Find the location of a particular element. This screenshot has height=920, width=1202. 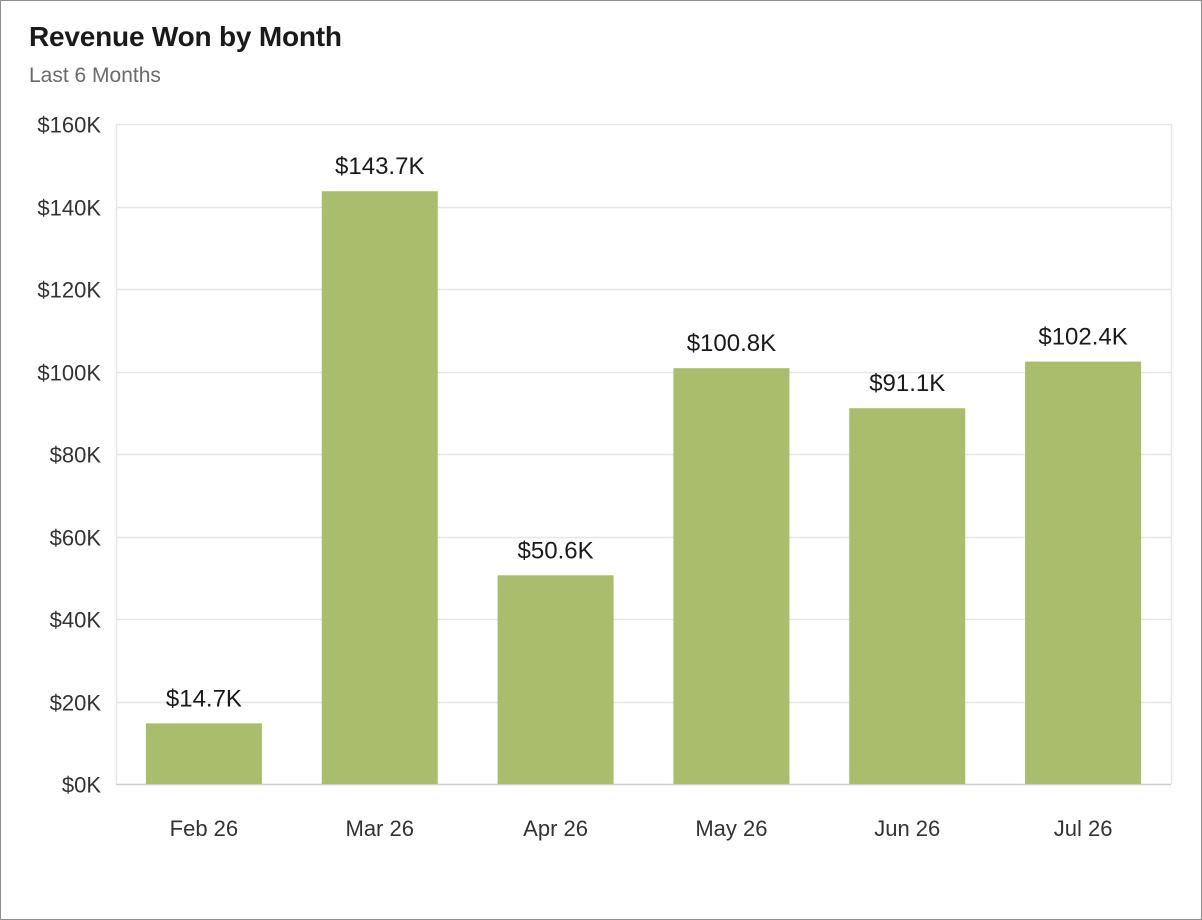

data-label: $14.7K is located at coordinates (204, 698).